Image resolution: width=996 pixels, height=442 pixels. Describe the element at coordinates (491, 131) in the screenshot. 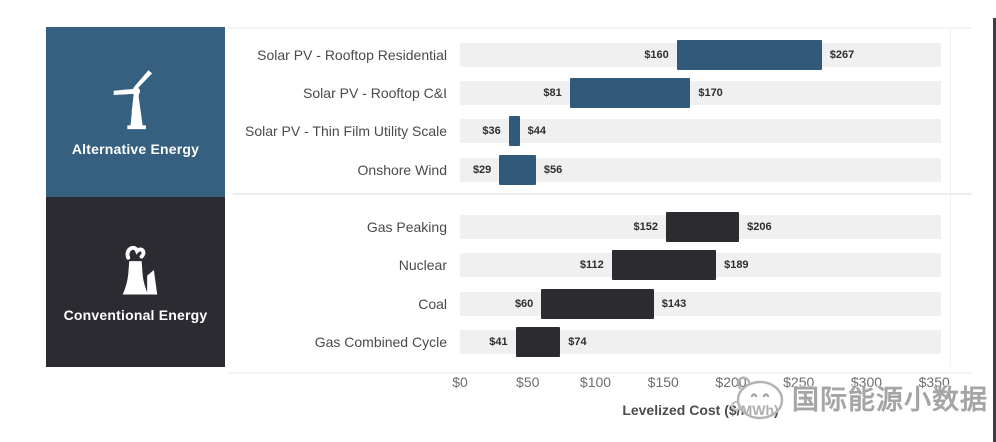

I see `min-value-label: $36` at that location.